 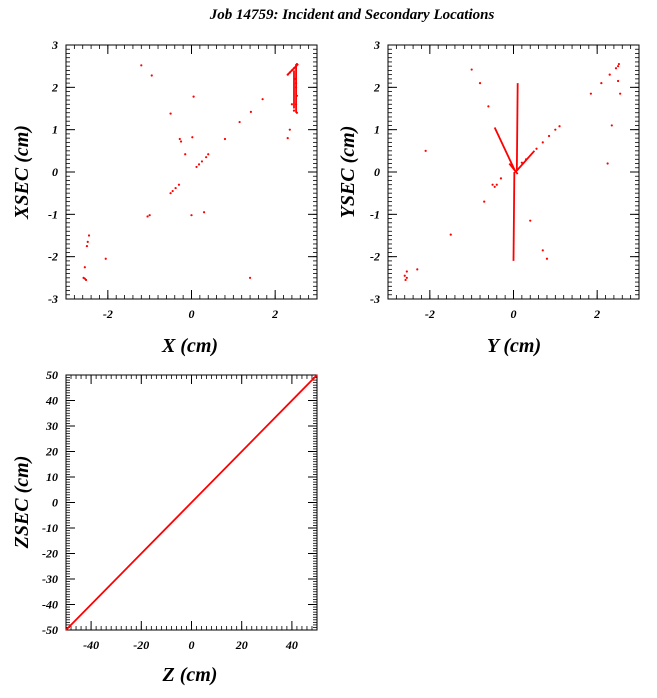 What do you see at coordinates (51, 426) in the screenshot?
I see `y-tick-label: 30` at bounding box center [51, 426].